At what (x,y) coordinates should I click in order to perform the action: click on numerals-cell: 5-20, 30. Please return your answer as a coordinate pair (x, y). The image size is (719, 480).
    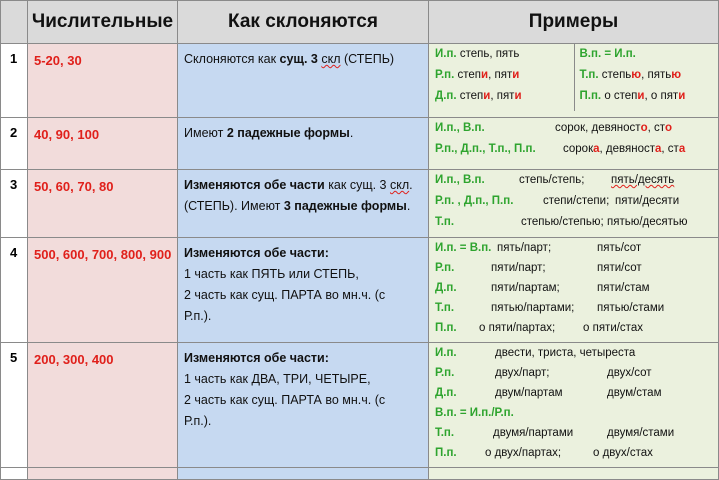
    Looking at the image, I should click on (102, 80).